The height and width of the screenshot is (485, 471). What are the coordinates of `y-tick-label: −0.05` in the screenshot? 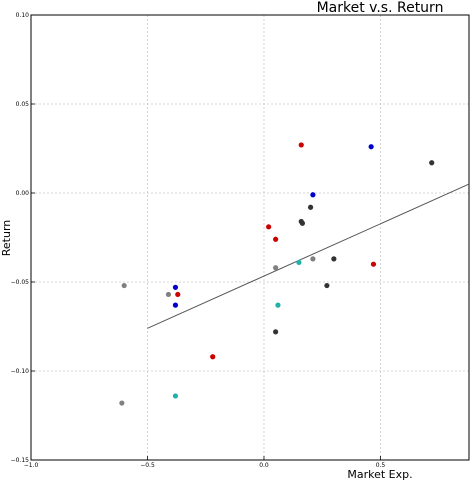 It's located at (20, 282).